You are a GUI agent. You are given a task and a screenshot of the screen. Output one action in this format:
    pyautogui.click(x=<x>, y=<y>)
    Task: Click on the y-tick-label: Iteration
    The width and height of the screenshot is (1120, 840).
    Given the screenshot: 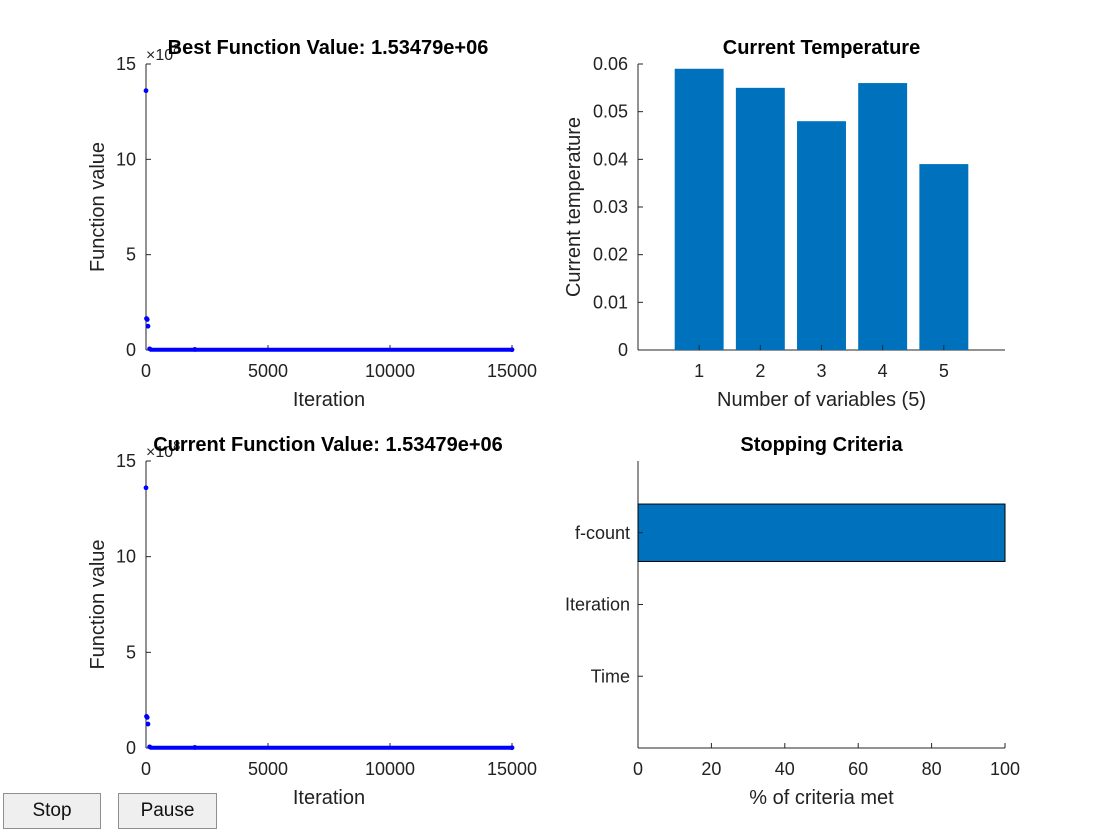 What is the action you would take?
    pyautogui.click(x=597, y=605)
    